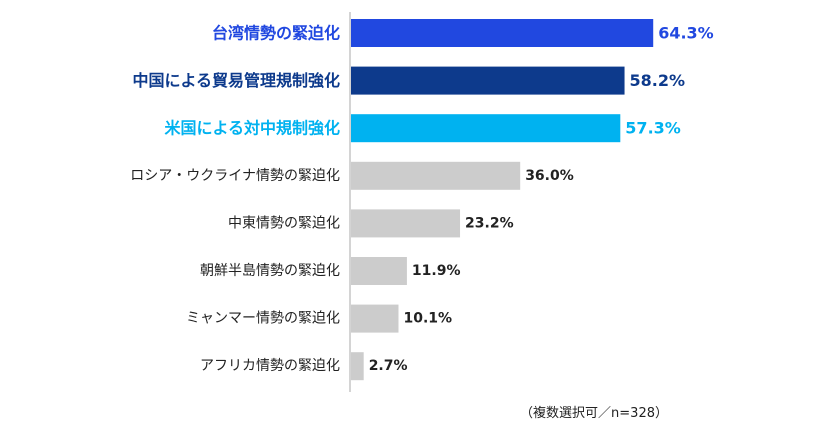 This screenshot has width=820, height=430. I want to click on category-label: 米国による対中規制強化, so click(252, 128).